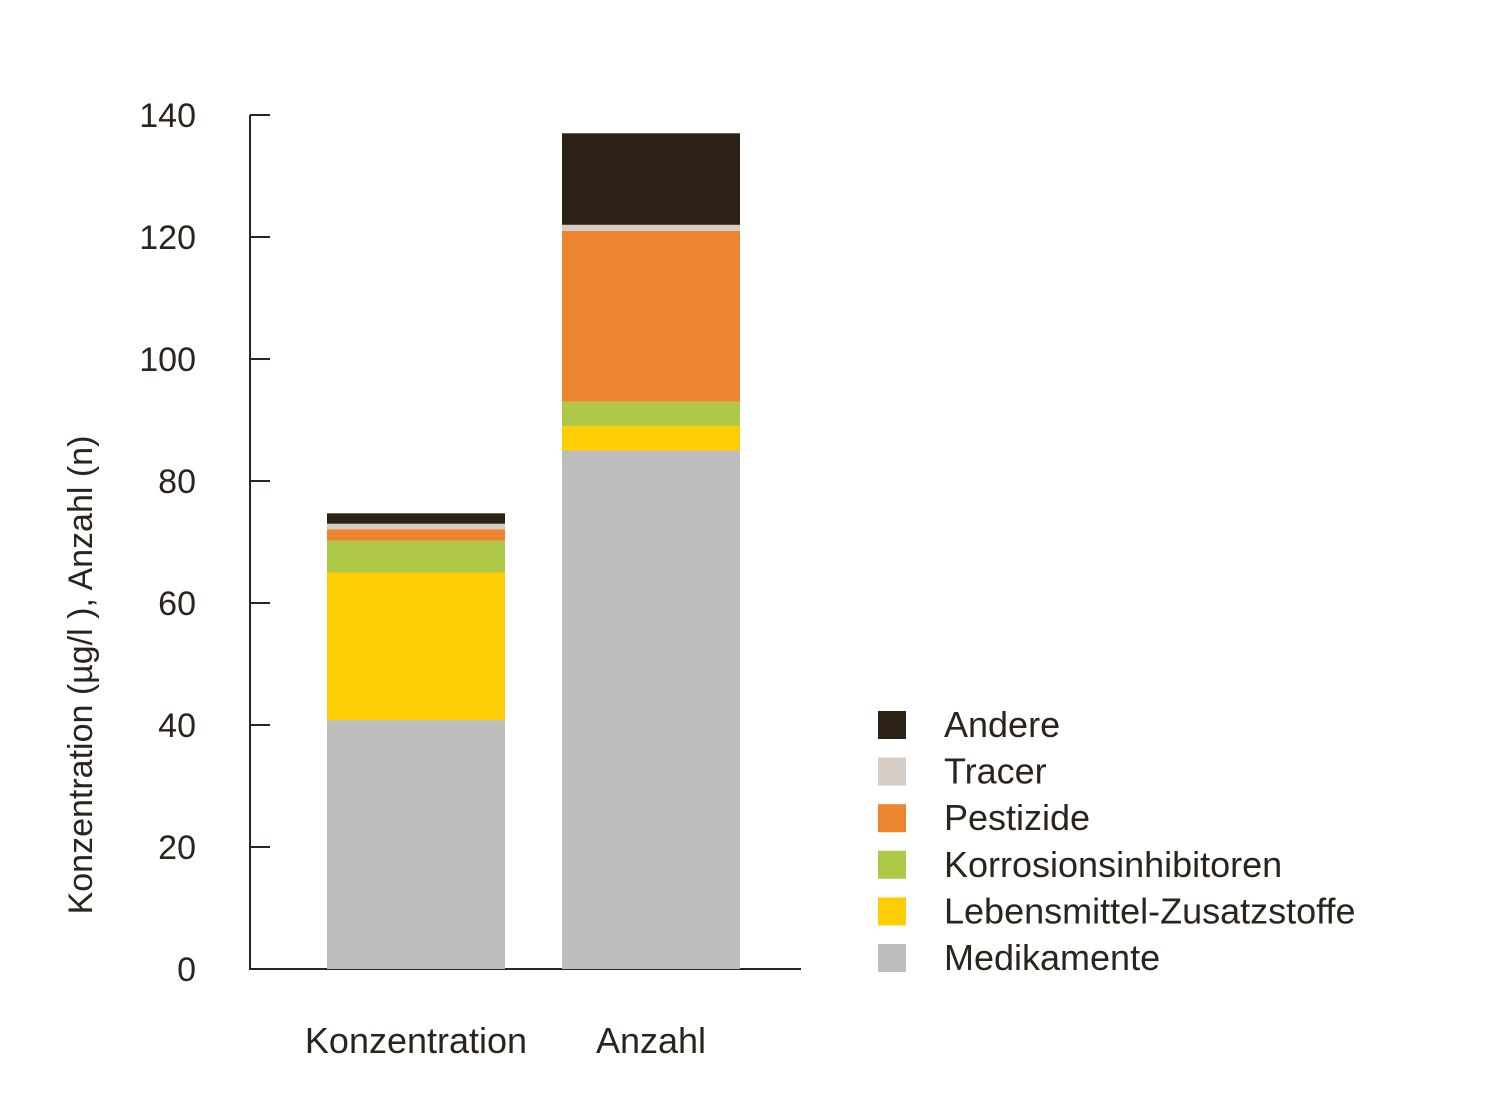 Image resolution: width=1500 pixels, height=1119 pixels. I want to click on legend-item-korrosionsinhibitoren: Korrosionsinhibitoren, so click(1080, 864).